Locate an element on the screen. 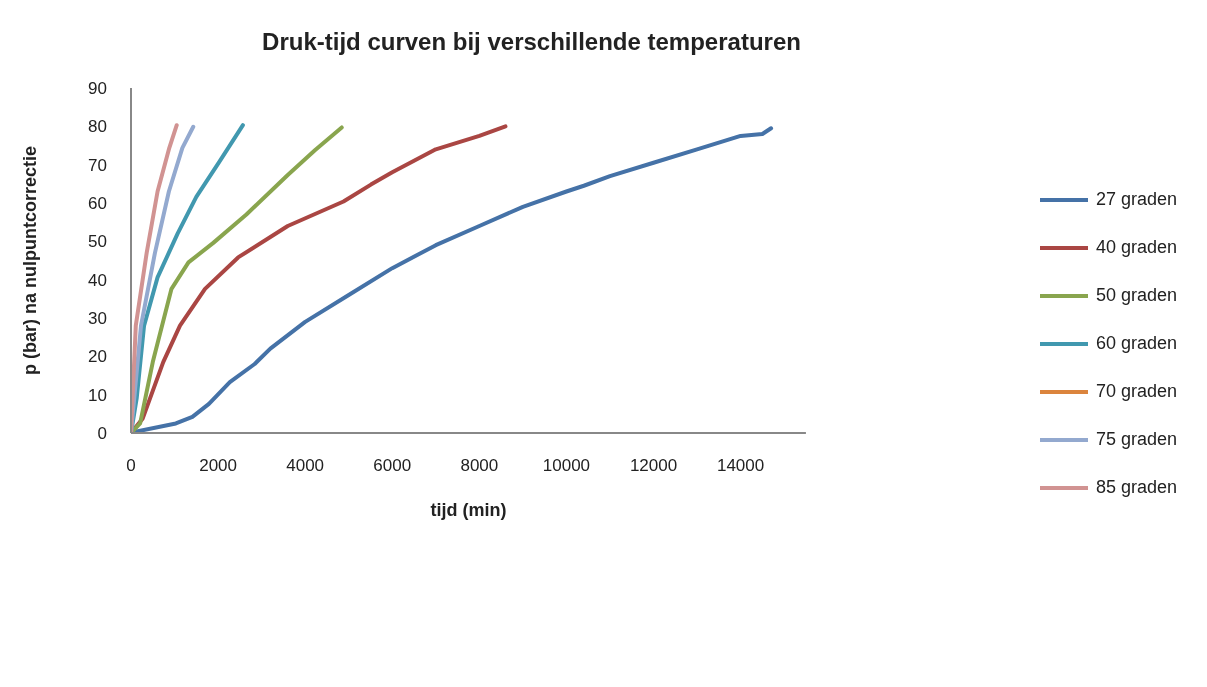 This screenshot has width=1207, height=687. legend-label: 75 graden is located at coordinates (1136, 439).